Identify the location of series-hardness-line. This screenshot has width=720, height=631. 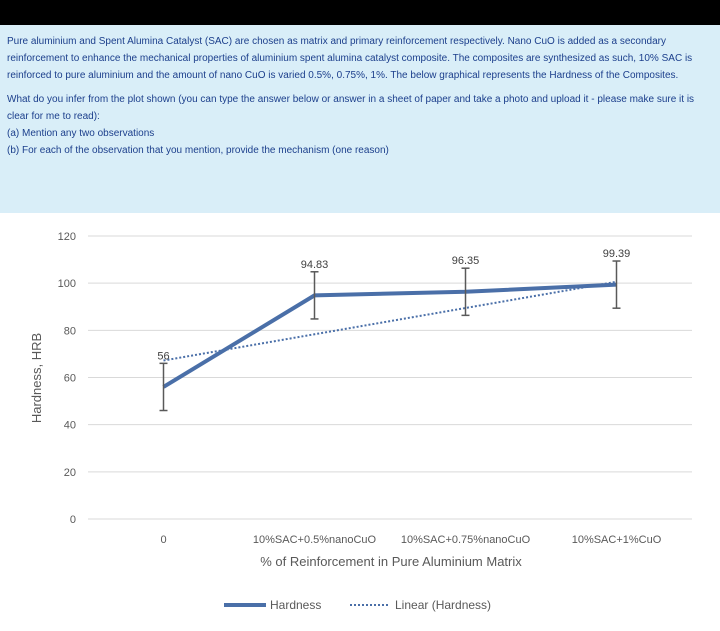
(389, 335).